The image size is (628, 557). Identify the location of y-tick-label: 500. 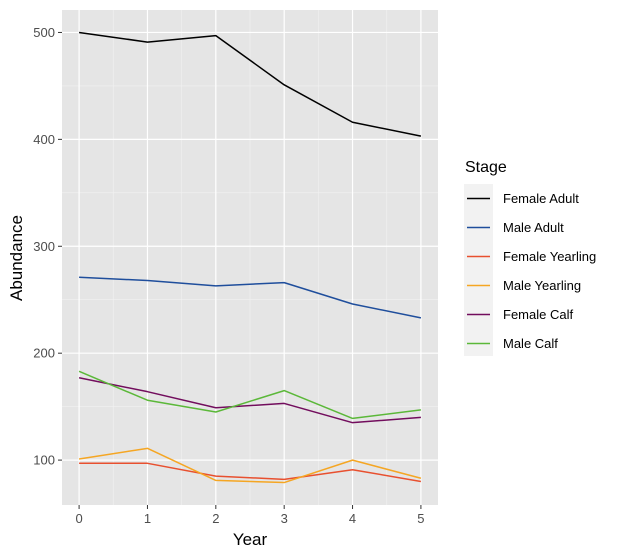
(44, 32).